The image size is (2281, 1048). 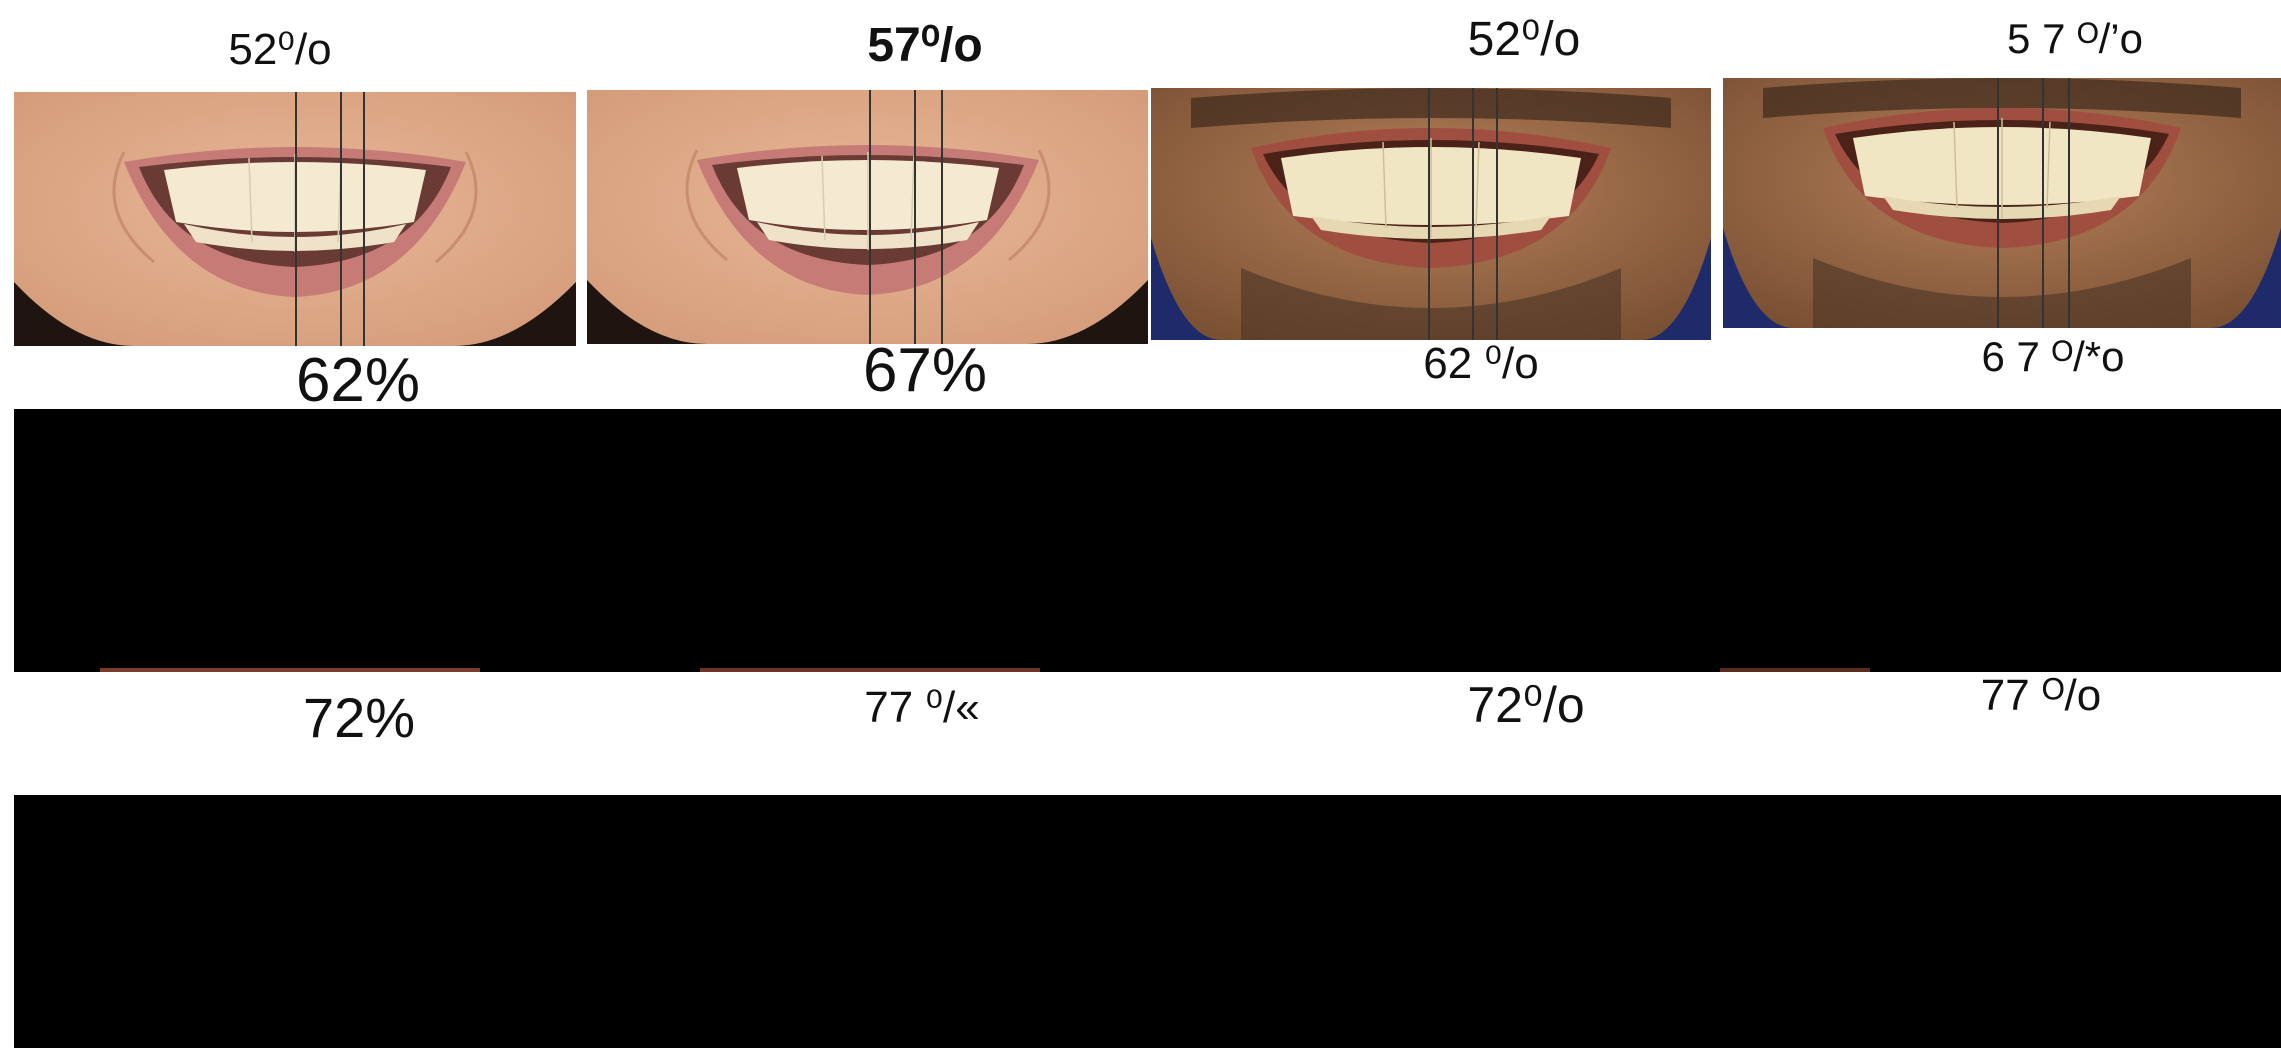 What do you see at coordinates (1481, 363) in the screenshot?
I see `label-row2-col3: 62 ⁰/o` at bounding box center [1481, 363].